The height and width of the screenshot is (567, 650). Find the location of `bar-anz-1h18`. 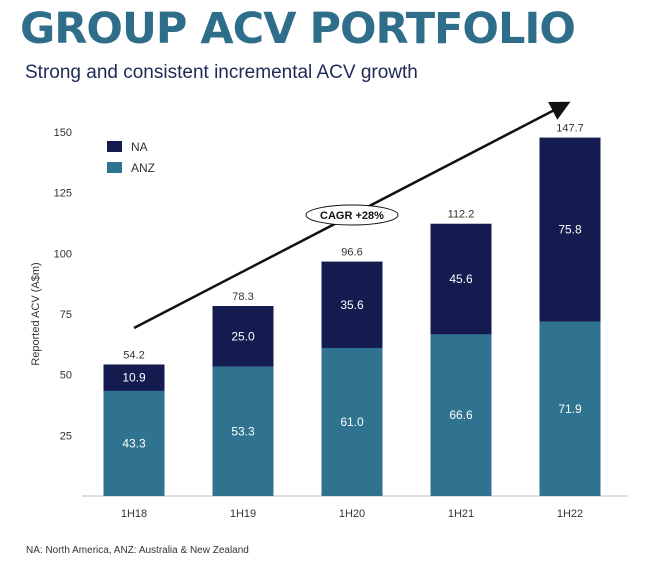

bar-anz-1h18 is located at coordinates (134, 443).